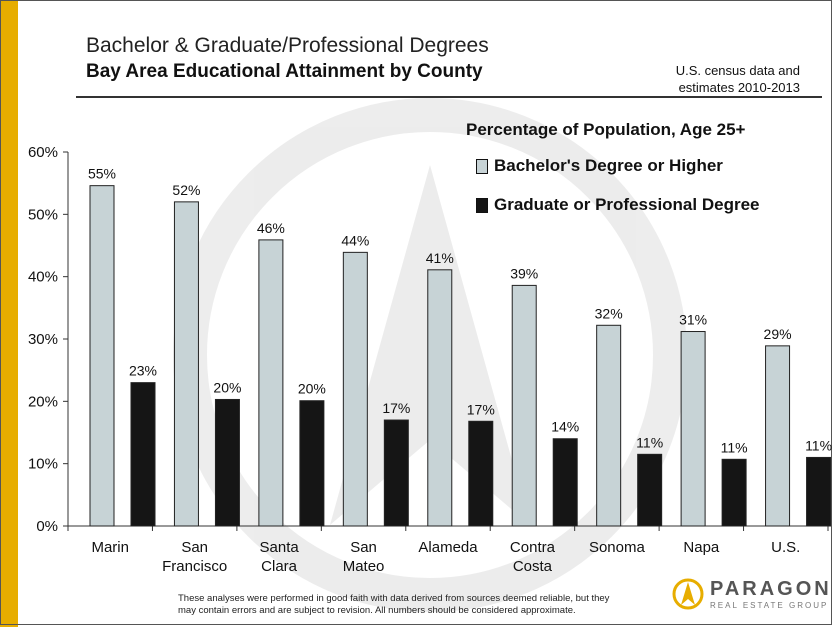 This screenshot has width=834, height=627. What do you see at coordinates (785, 547) in the screenshot?
I see `x-tick-label: U.S.` at bounding box center [785, 547].